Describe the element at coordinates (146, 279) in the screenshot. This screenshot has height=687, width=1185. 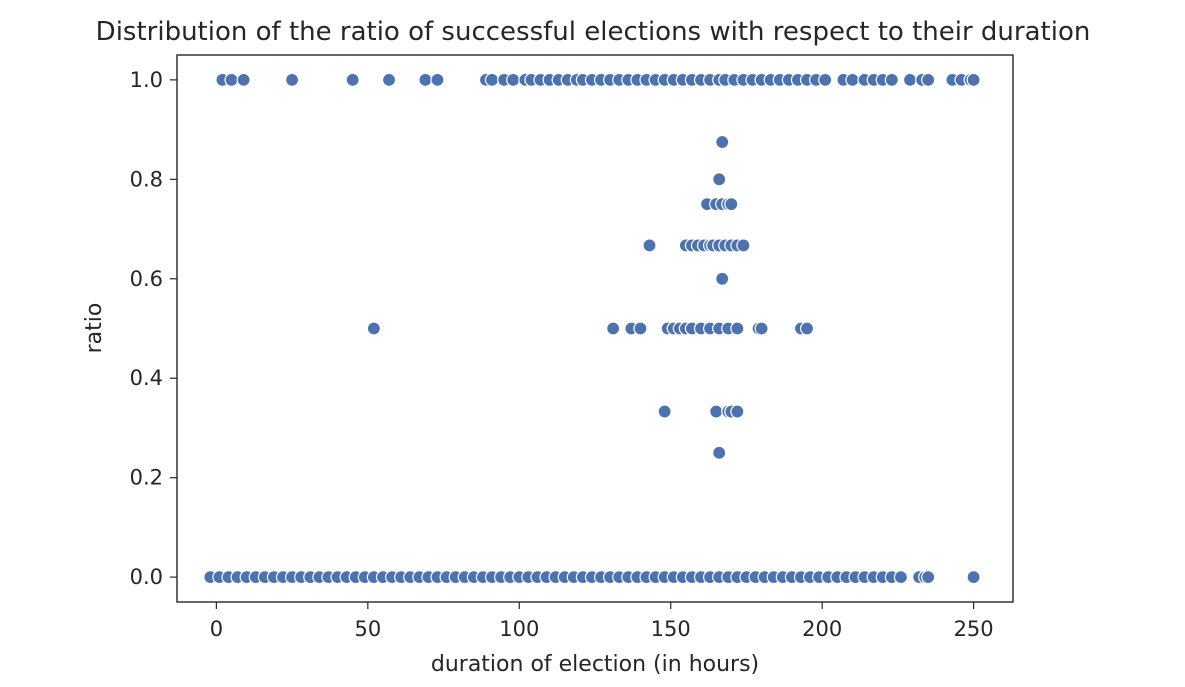
I see `y-tick-label: 0.6` at that location.